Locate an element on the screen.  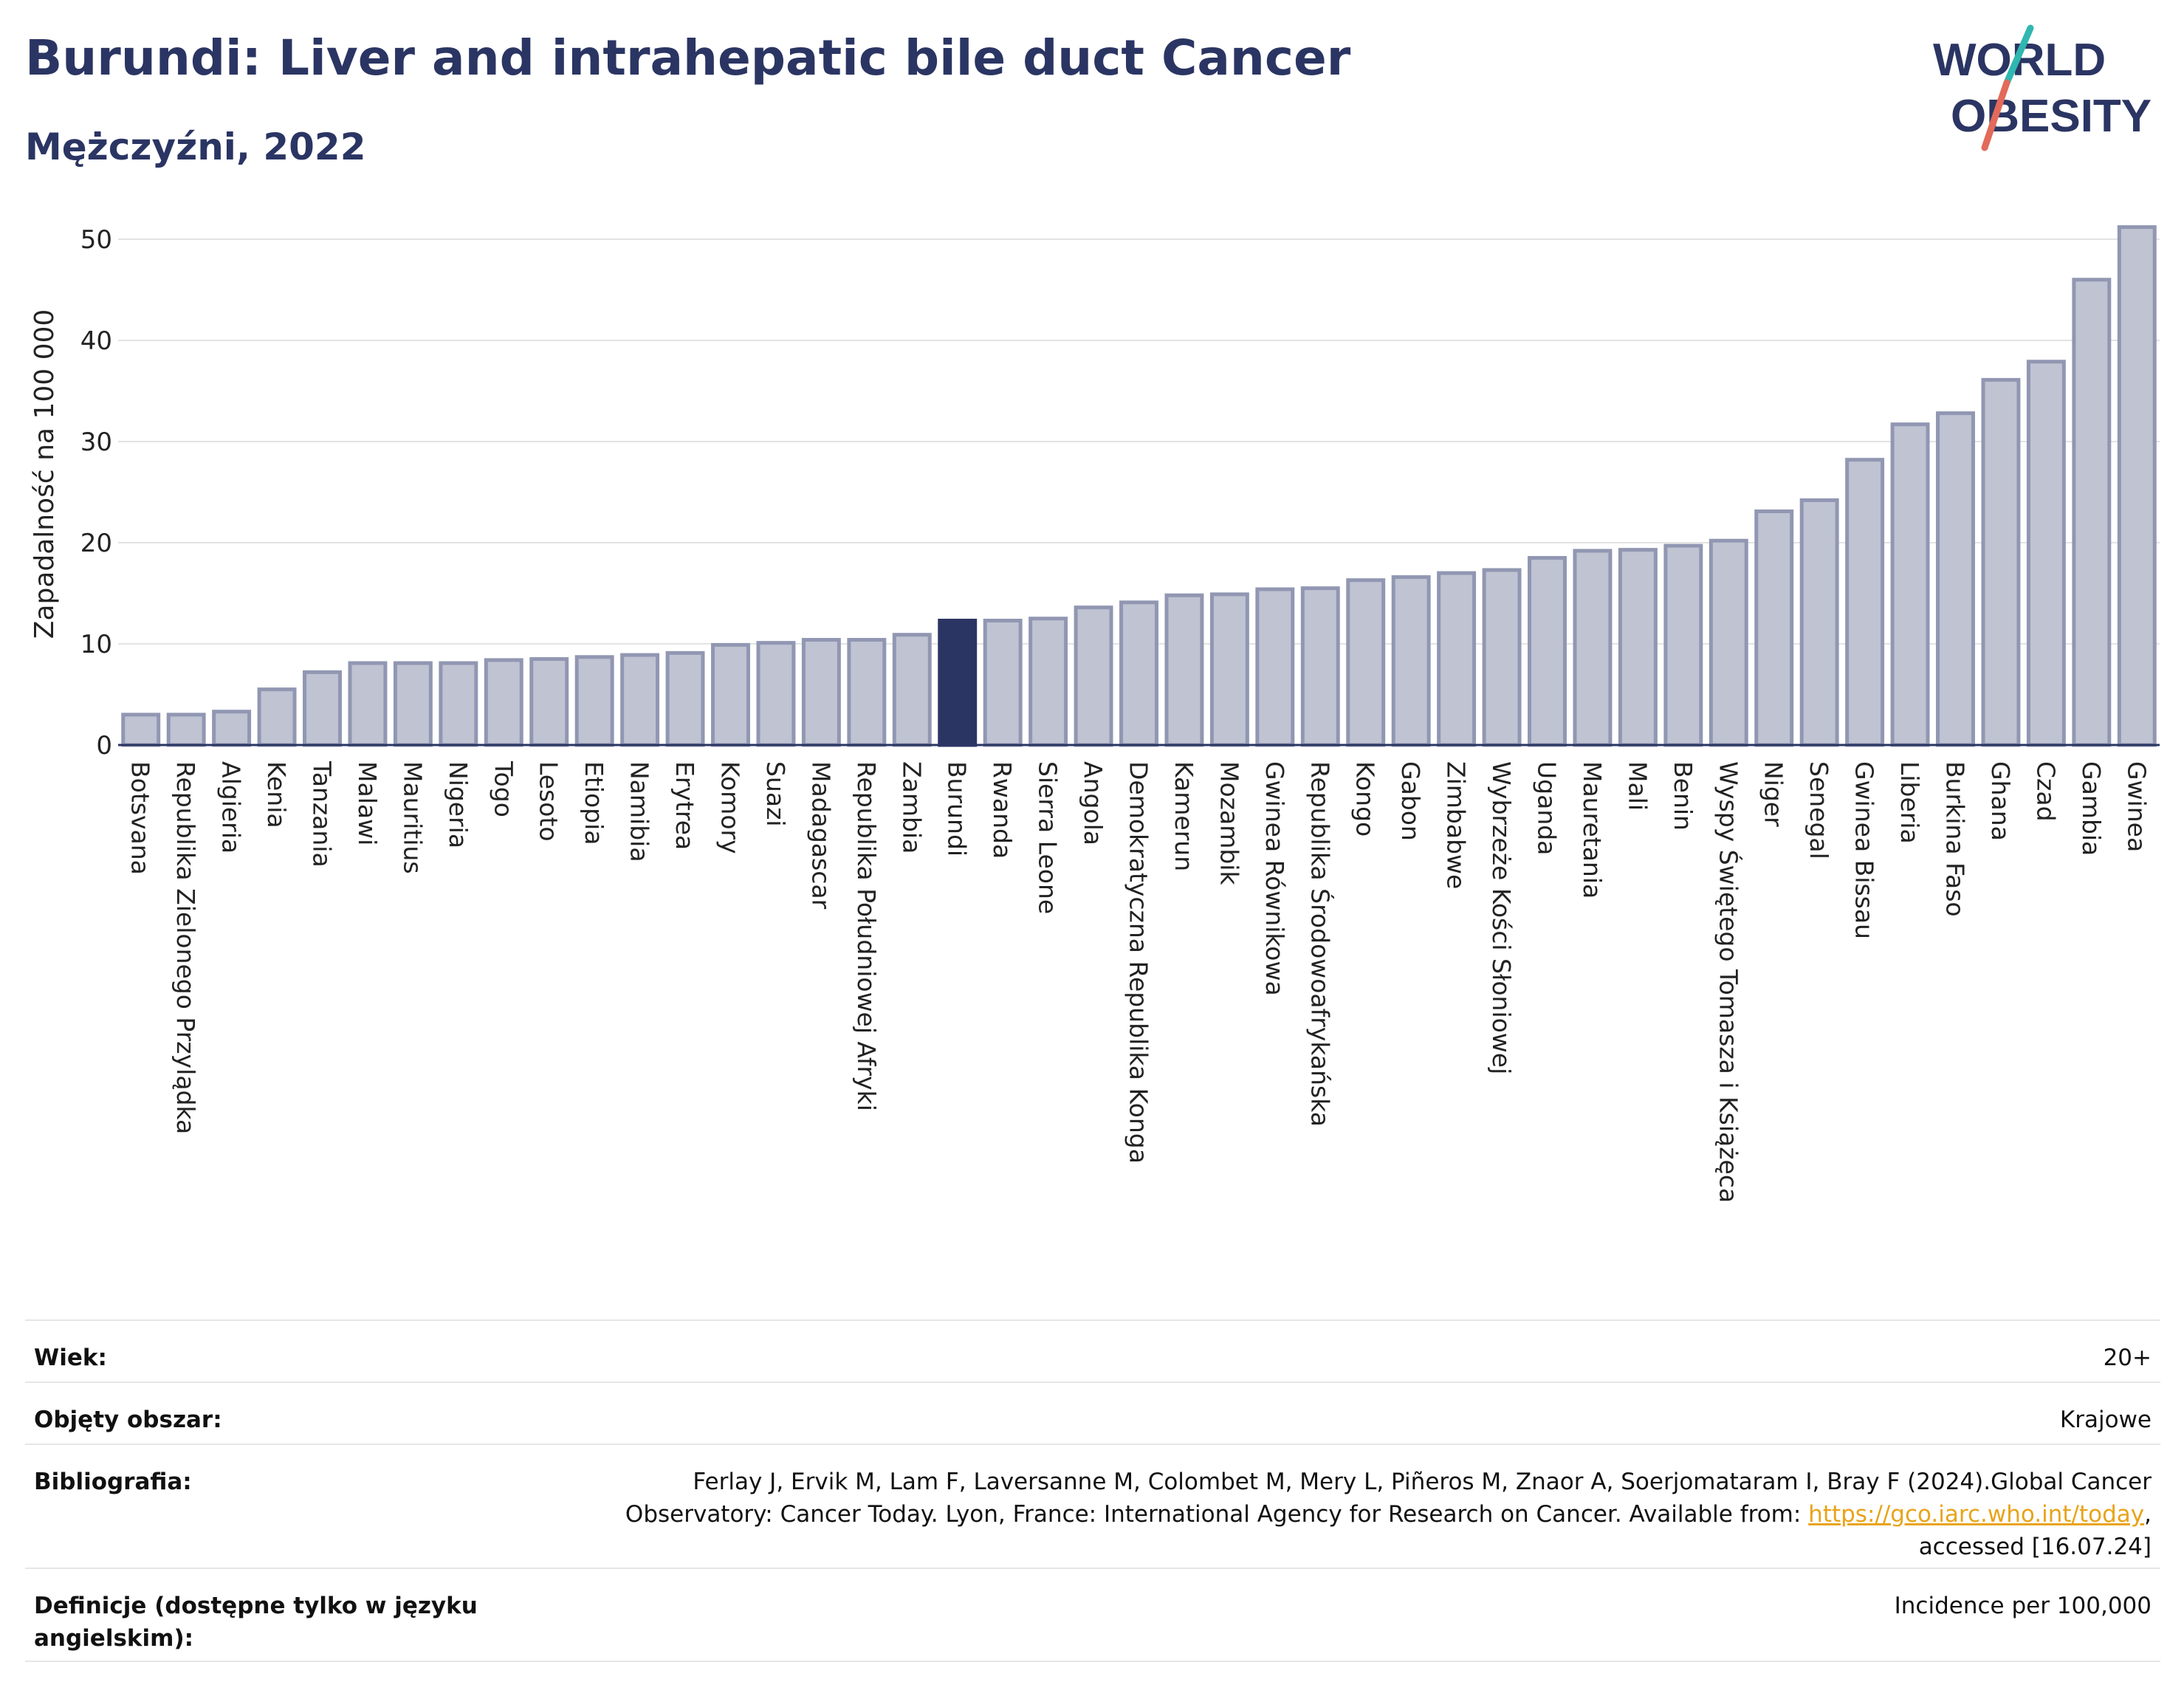
bar-gambia is located at coordinates (2092, 512).